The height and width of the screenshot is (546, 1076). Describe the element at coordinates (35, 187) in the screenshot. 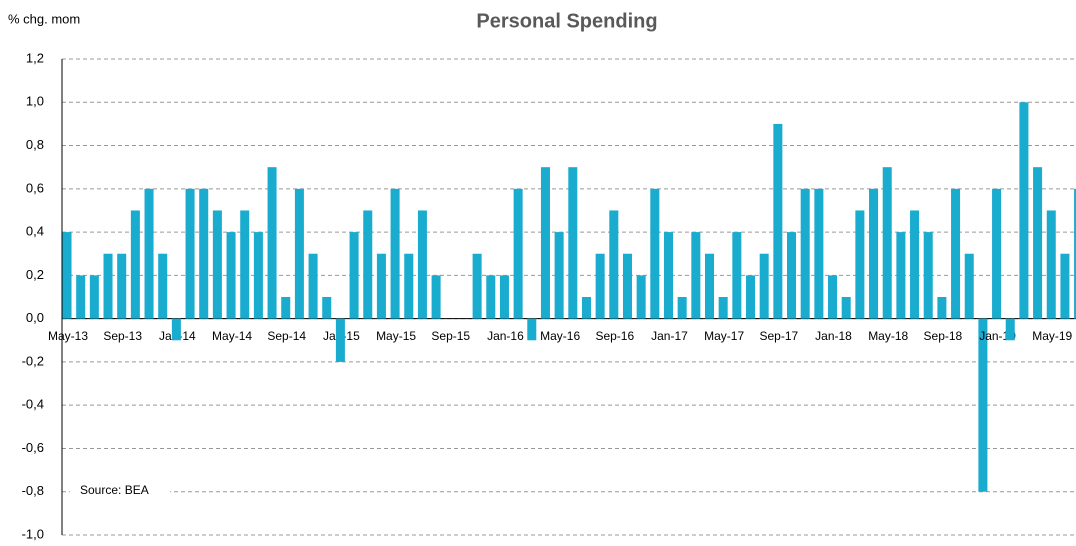

I see `y-tick-label: 0,6` at that location.